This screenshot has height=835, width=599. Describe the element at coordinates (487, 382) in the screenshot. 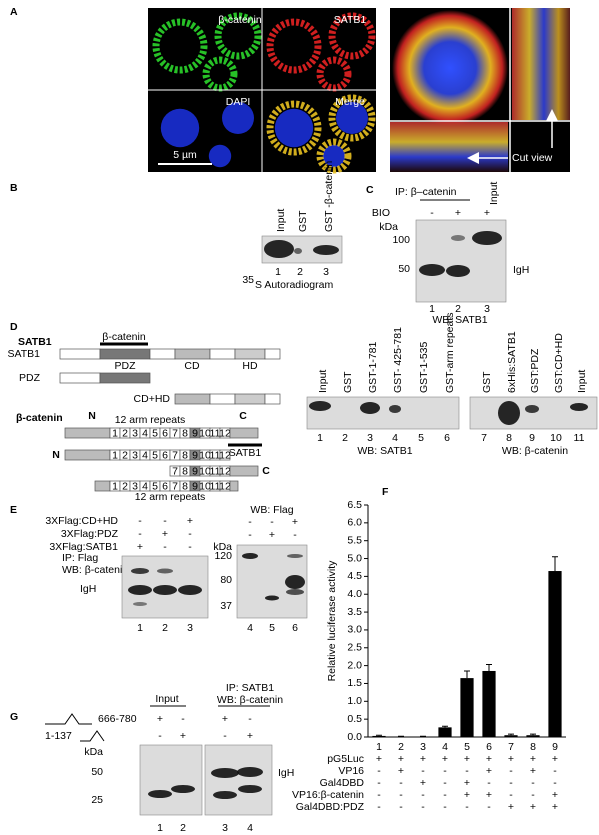

I see `lane-header: GST` at that location.